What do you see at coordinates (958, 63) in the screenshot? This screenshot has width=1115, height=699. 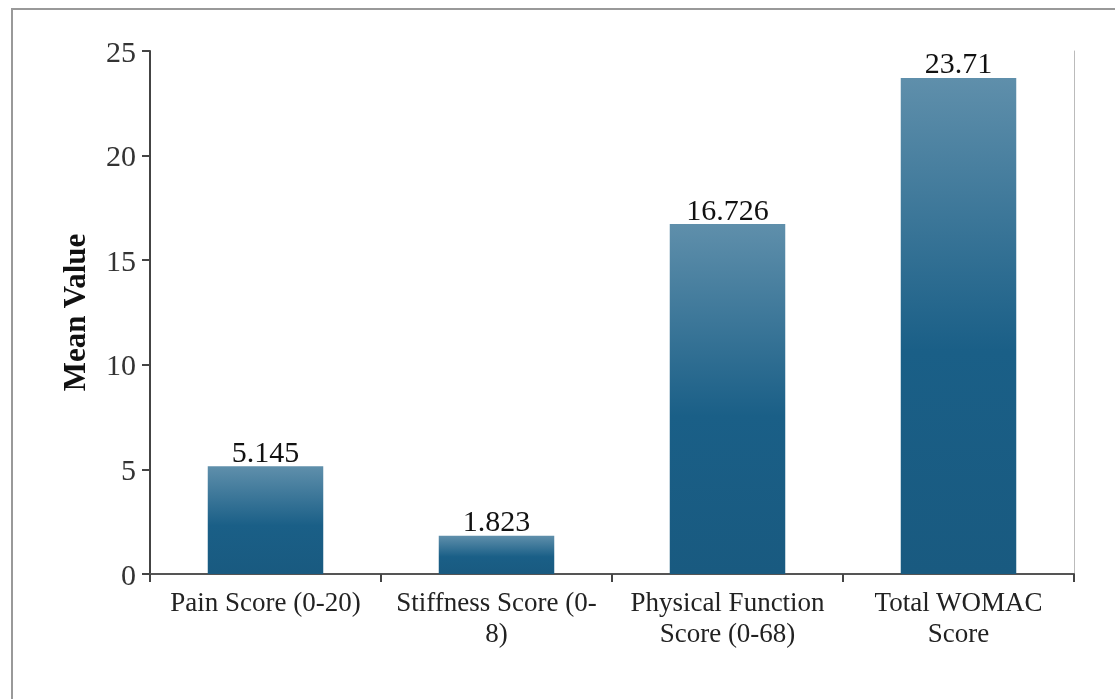 I see `data-label: 23.71` at bounding box center [958, 63].